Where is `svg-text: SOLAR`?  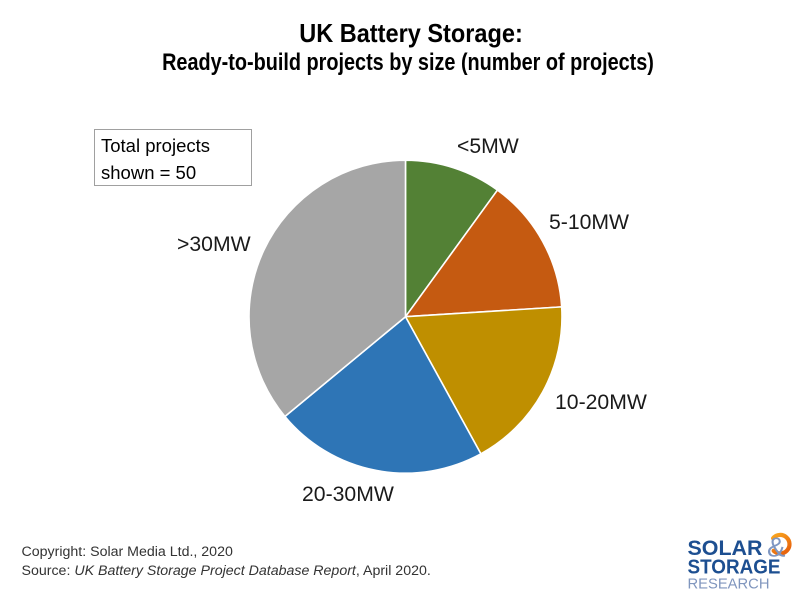 svg-text: SOLAR is located at coordinates (725, 548).